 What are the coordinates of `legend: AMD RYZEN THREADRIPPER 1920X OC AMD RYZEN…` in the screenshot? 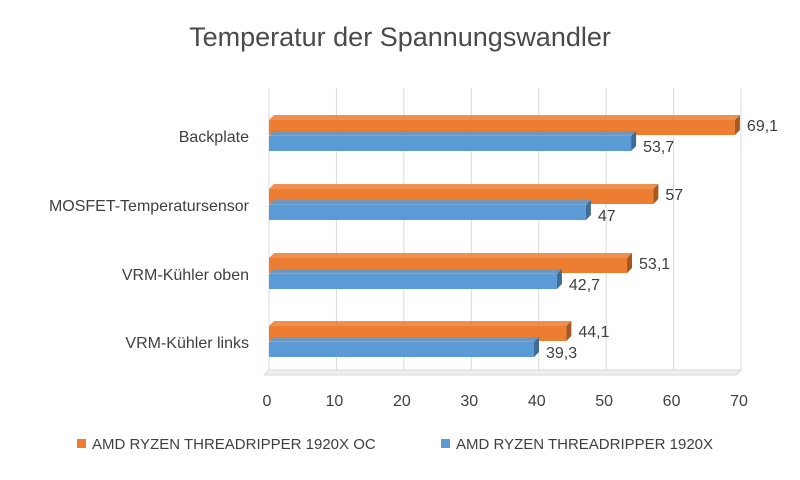 It's located at (395, 444).